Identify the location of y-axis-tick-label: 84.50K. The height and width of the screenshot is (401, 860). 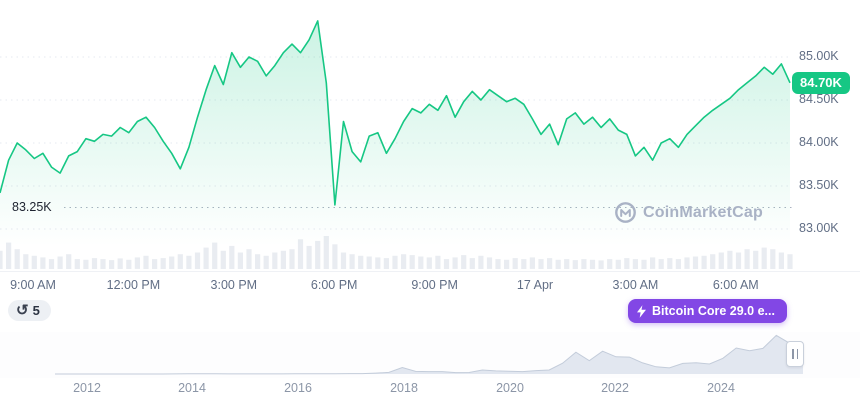
(819, 99).